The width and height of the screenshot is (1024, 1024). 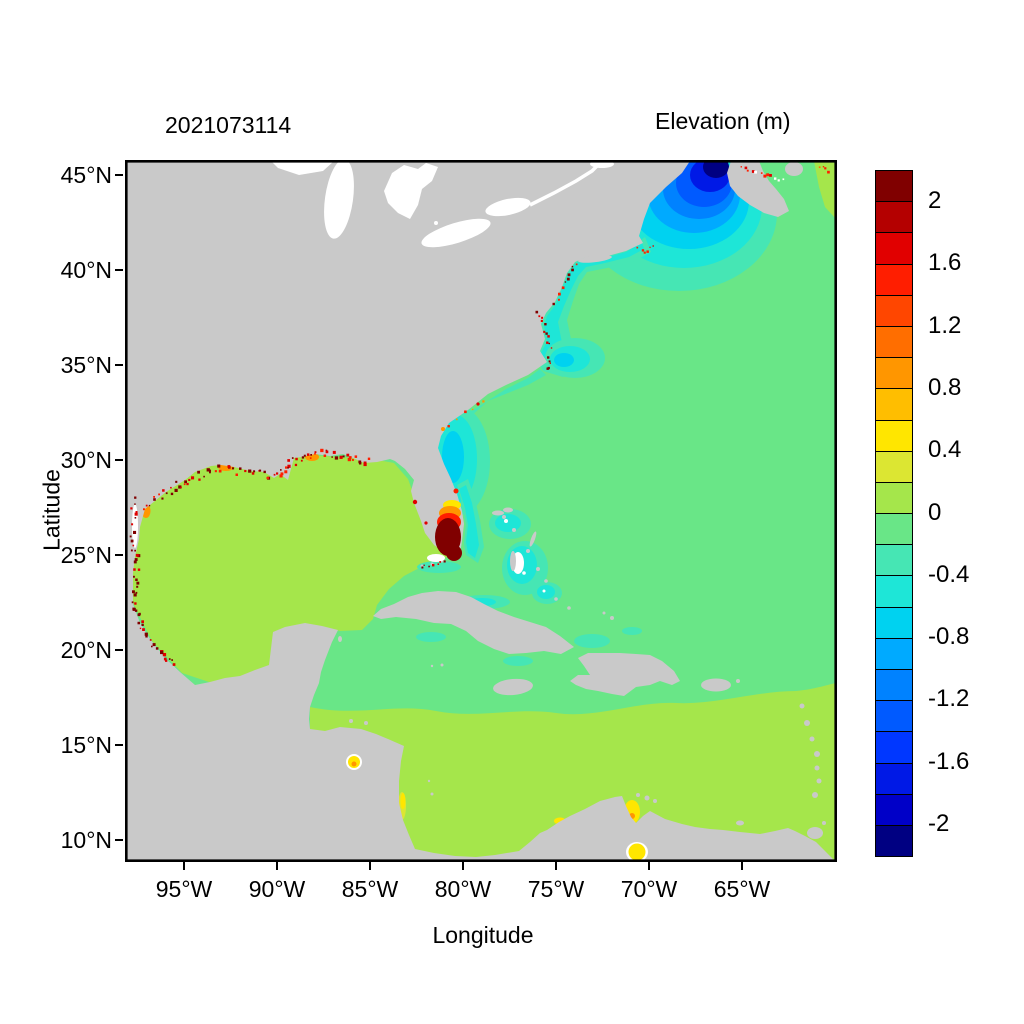 I want to click on x-tick-label: 95°W, so click(x=184, y=889).